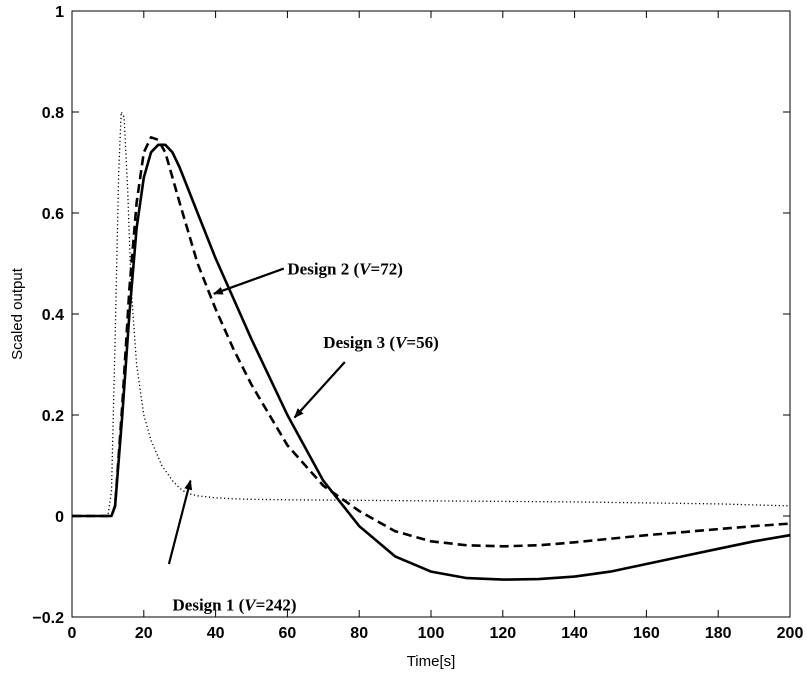  What do you see at coordinates (72, 633) in the screenshot?
I see `x-tick-label: 0` at bounding box center [72, 633].